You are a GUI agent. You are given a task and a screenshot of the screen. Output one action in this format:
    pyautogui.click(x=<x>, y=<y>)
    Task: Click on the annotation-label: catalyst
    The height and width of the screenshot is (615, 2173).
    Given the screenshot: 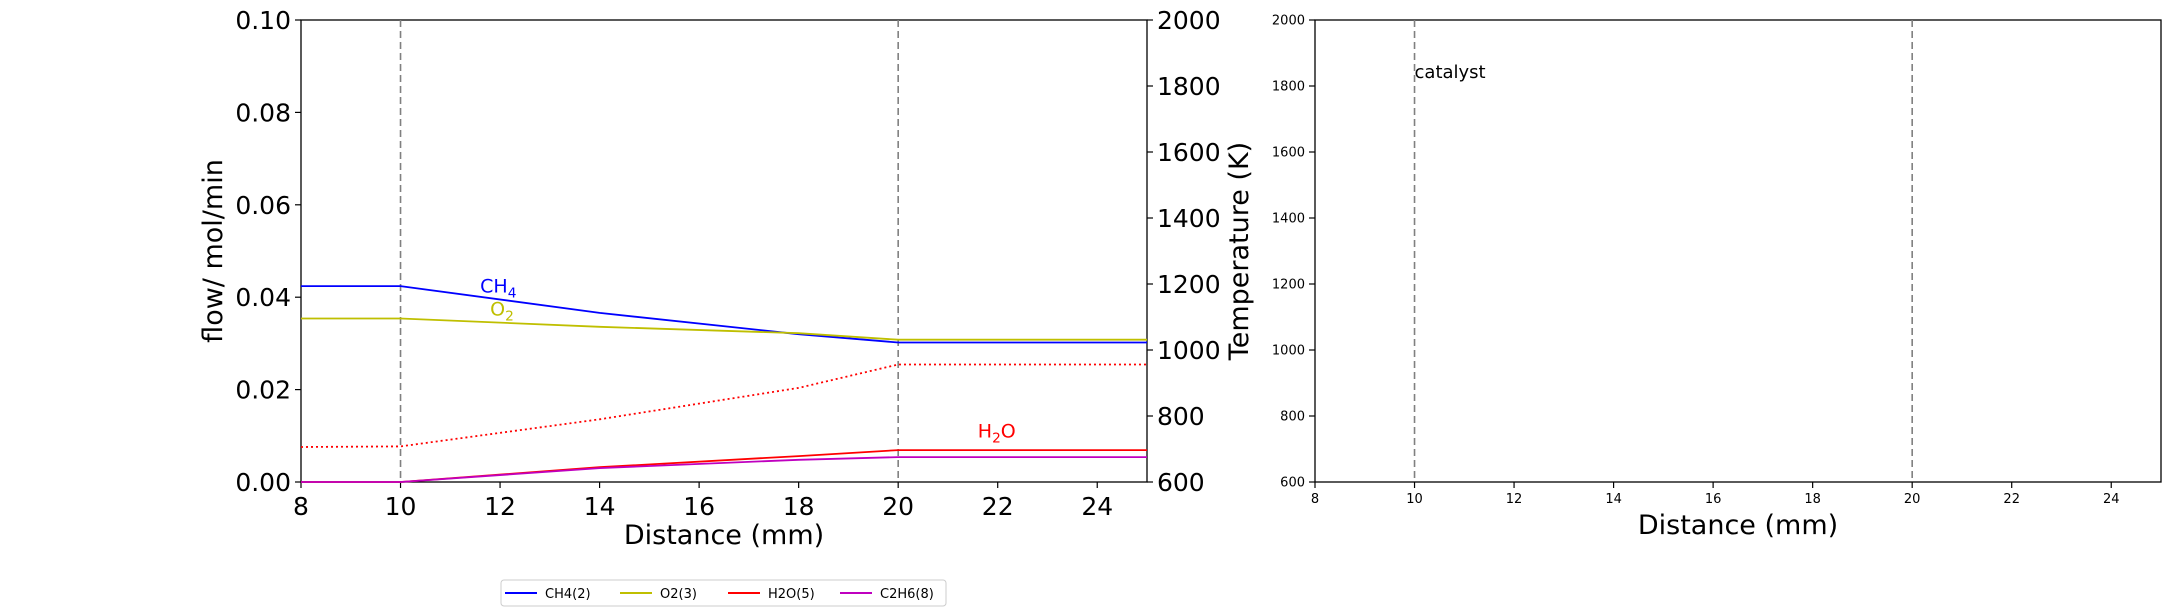 What is the action you would take?
    pyautogui.click(x=1450, y=72)
    